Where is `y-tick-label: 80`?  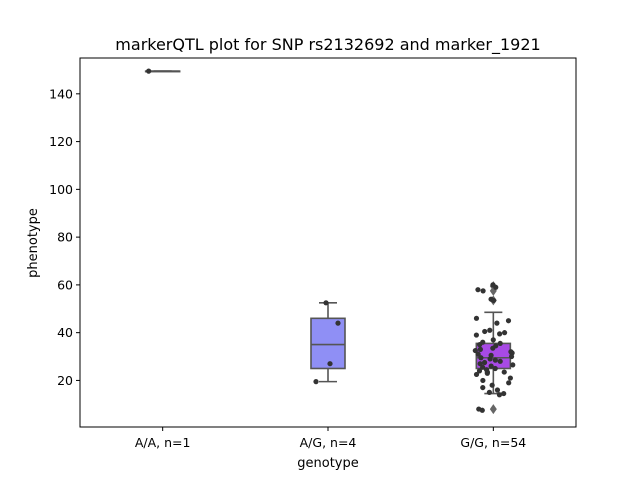
y-tick-label: 80 is located at coordinates (65, 237).